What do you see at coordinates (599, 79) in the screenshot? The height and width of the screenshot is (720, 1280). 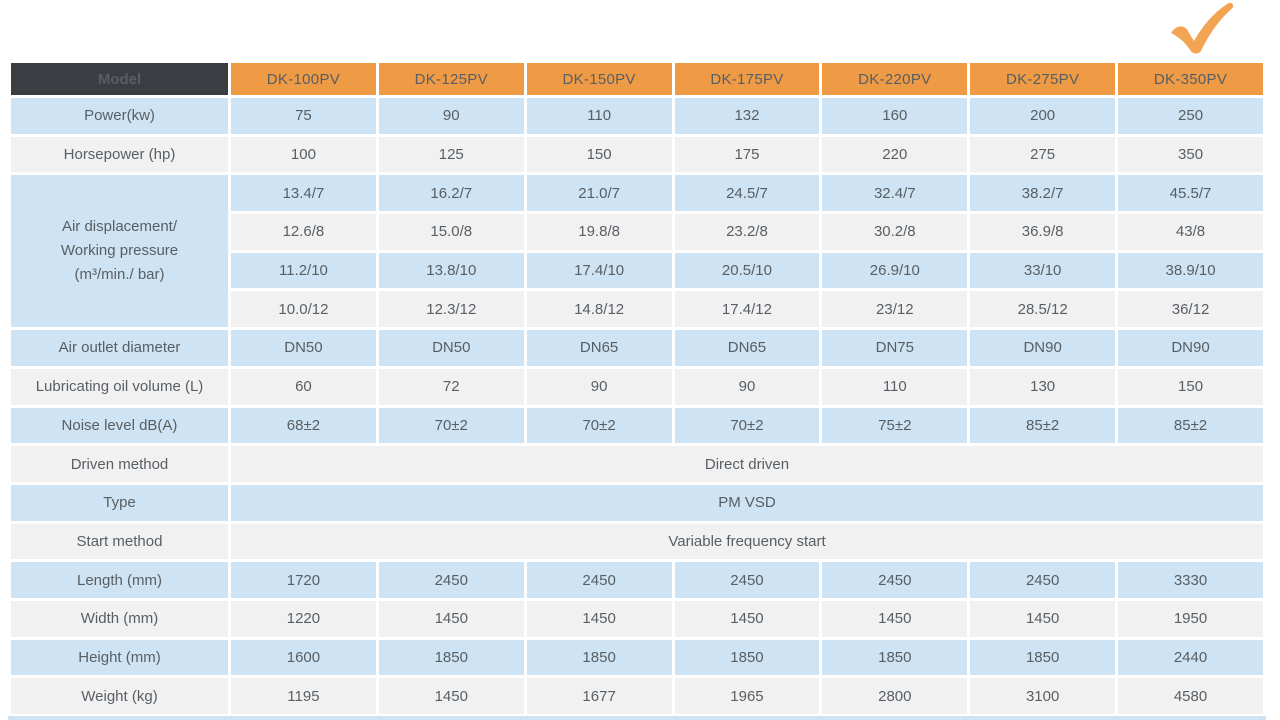 I see `model-column-header: DK-150PV` at bounding box center [599, 79].